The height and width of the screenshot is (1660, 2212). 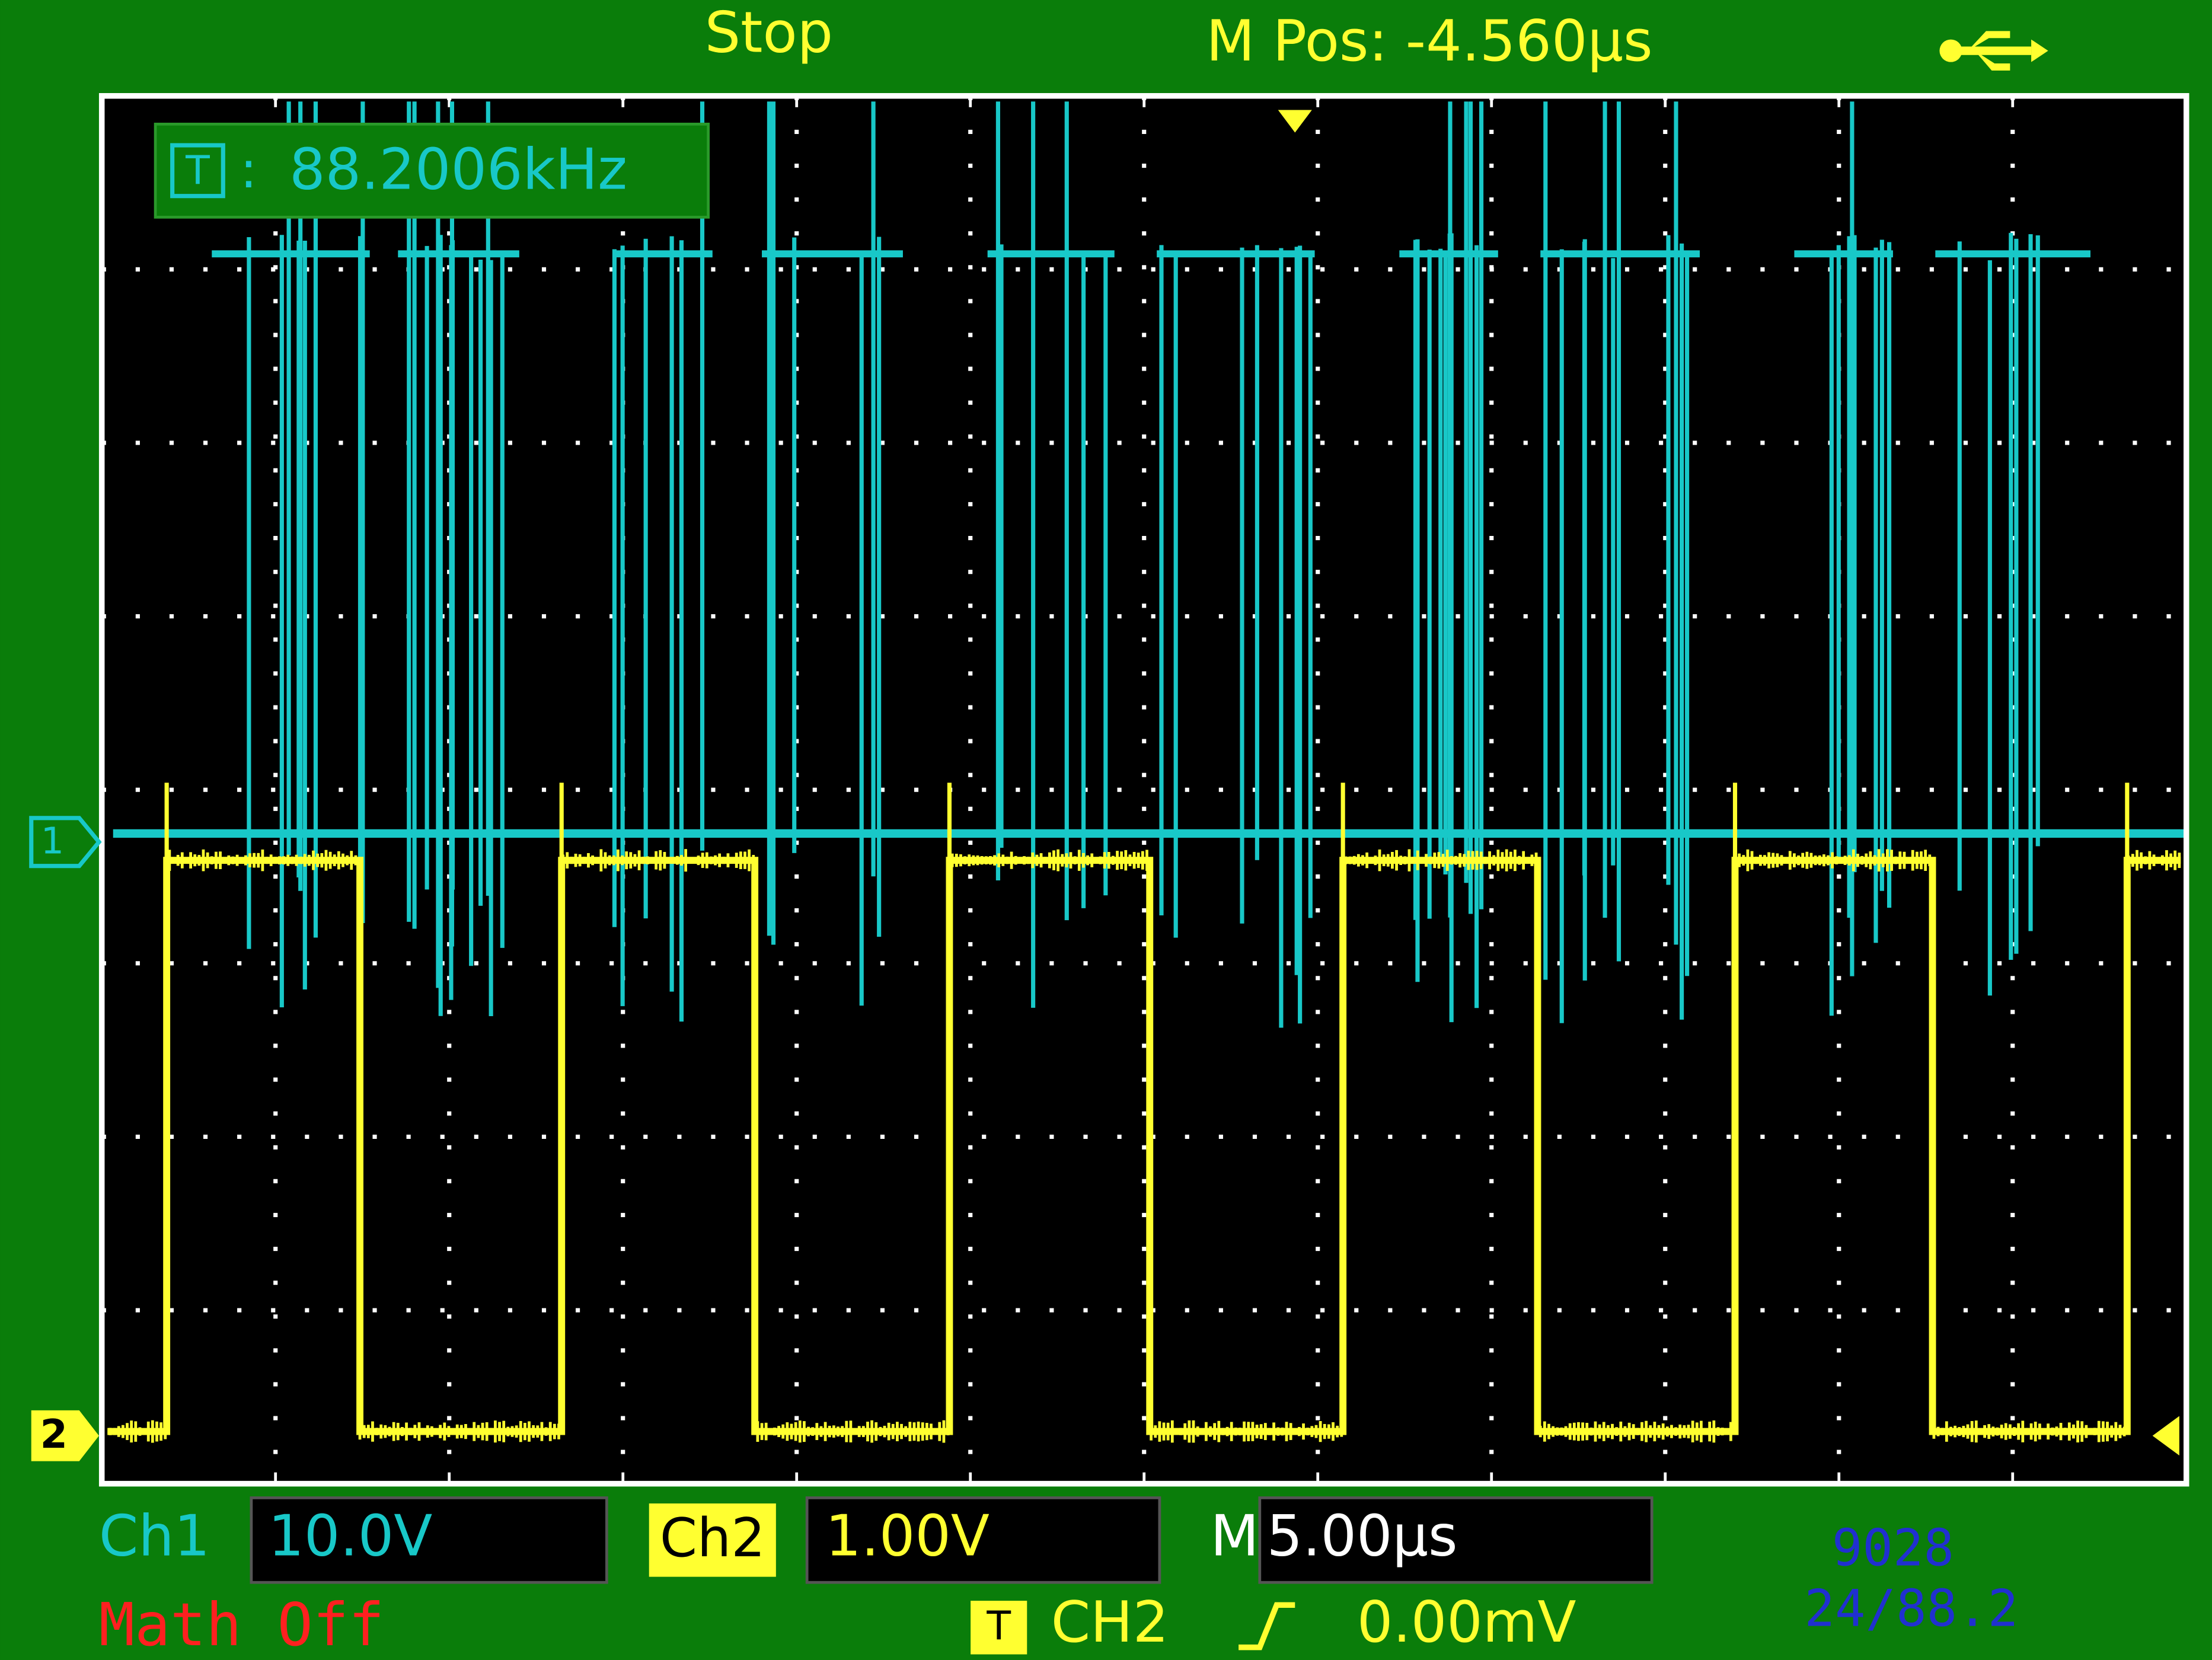 What do you see at coordinates (1110, 1623) in the screenshot?
I see `trigger-source: CH2` at bounding box center [1110, 1623].